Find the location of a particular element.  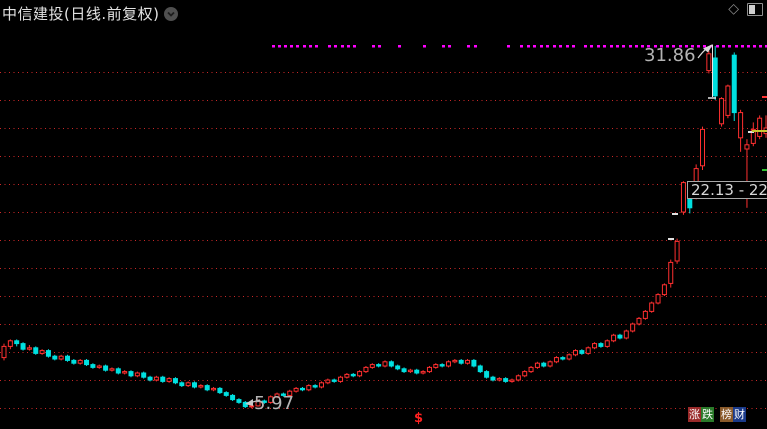

diamond-icon: ◇ is located at coordinates (733, 9).